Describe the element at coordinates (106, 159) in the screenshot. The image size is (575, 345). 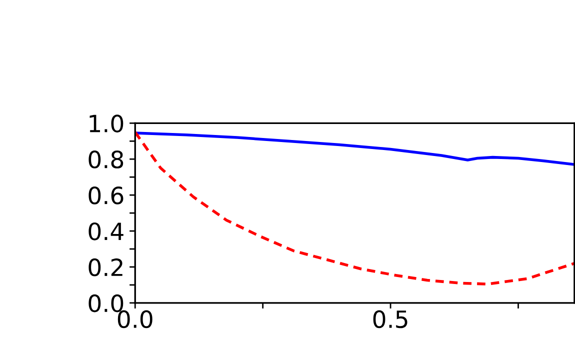
I see `y-tick-label: 0.8` at that location.